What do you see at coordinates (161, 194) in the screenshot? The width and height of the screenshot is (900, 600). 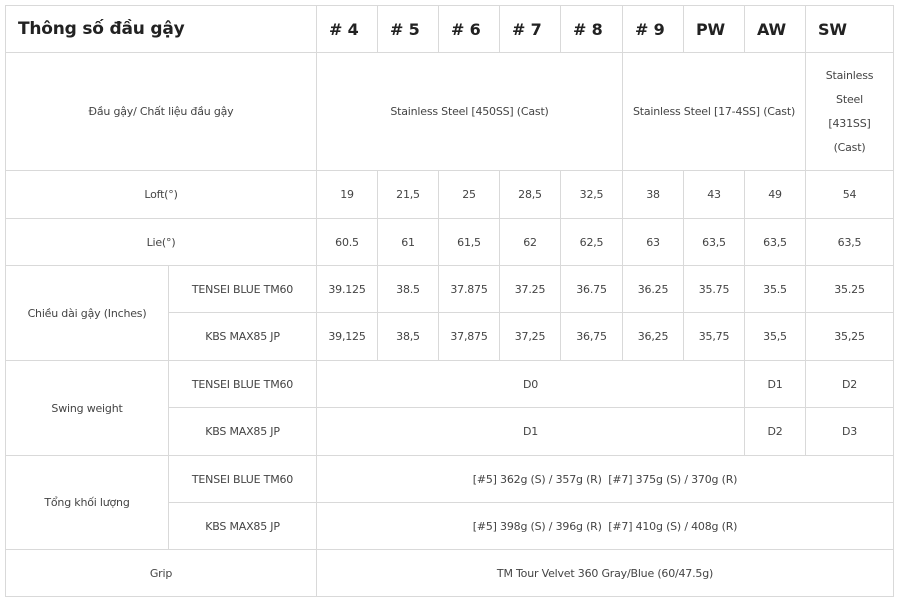 I see `row-label: Loft(°)` at bounding box center [161, 194].